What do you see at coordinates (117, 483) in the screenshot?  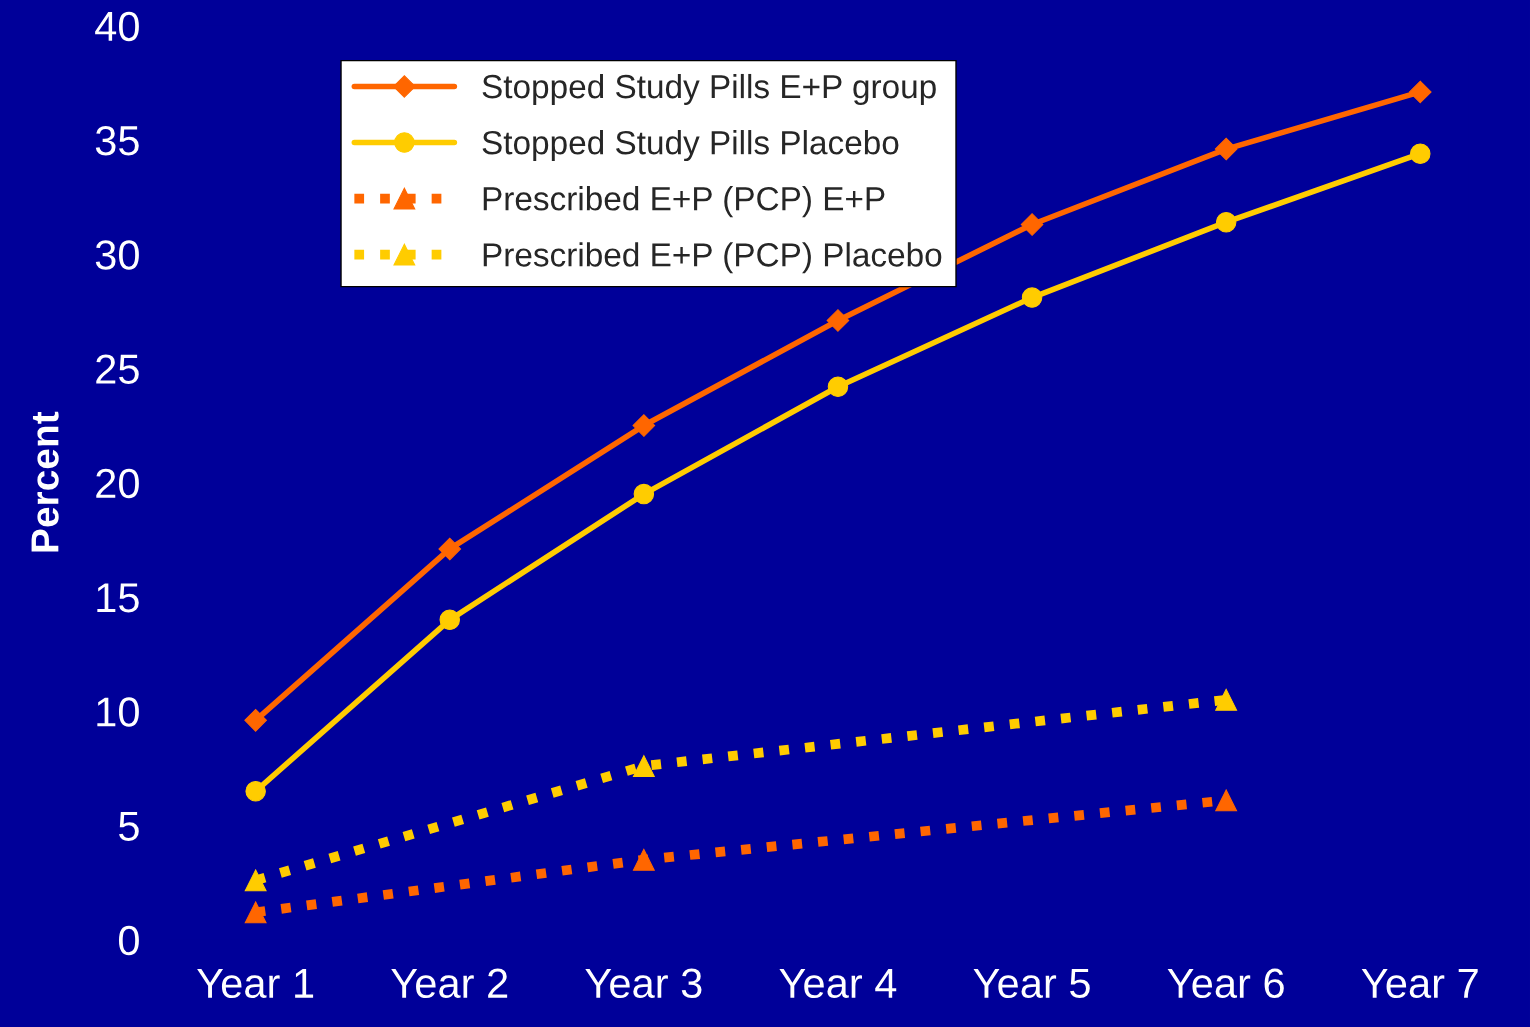 I see `y-tick-label: 20` at bounding box center [117, 483].